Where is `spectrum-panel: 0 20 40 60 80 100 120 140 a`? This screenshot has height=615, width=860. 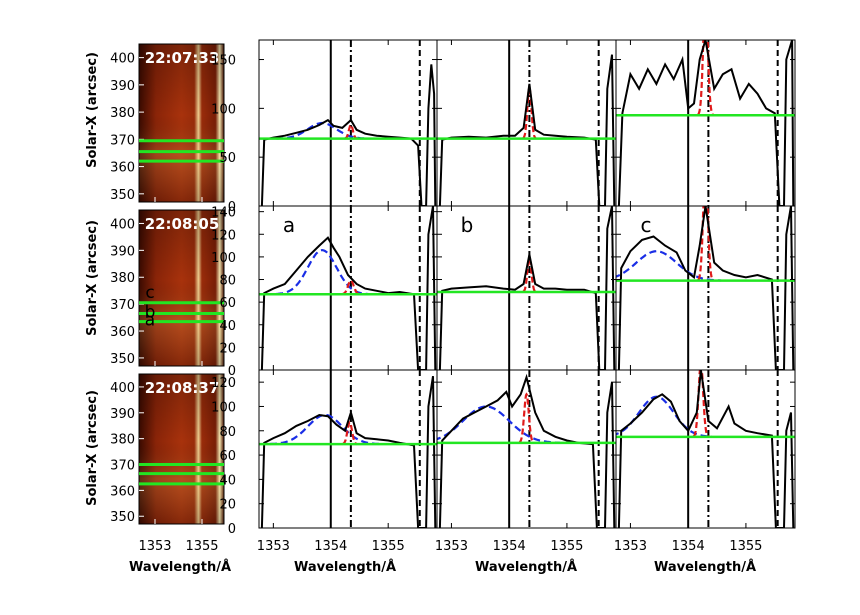
spectrum-panel: 0 20 40 60 80 100 120 140 a is located at coordinates (324, 292).